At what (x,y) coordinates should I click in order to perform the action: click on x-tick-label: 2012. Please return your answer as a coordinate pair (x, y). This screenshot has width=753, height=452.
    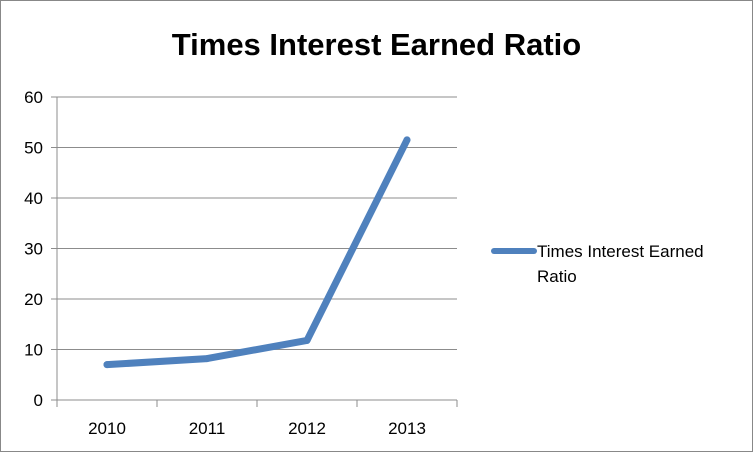
    Looking at the image, I should click on (307, 428).